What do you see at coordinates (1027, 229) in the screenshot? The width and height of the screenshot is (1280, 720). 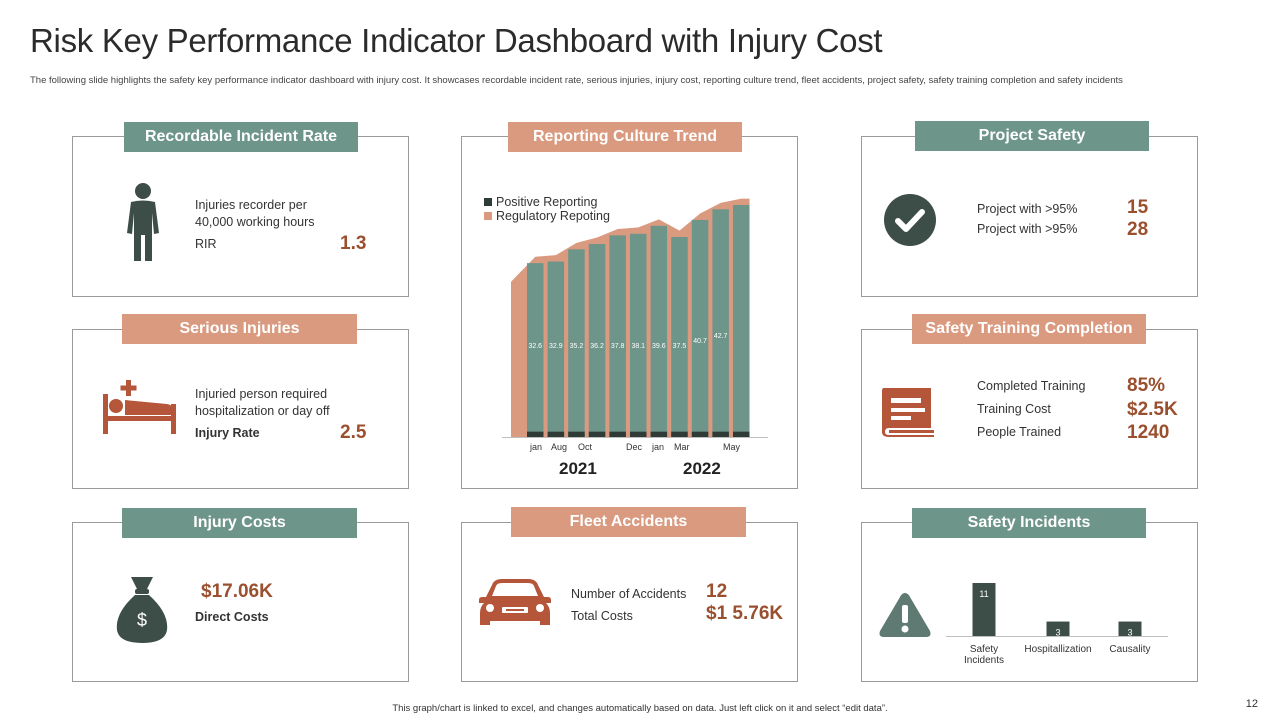 I see `project-row2-label: Project with >95%` at bounding box center [1027, 229].